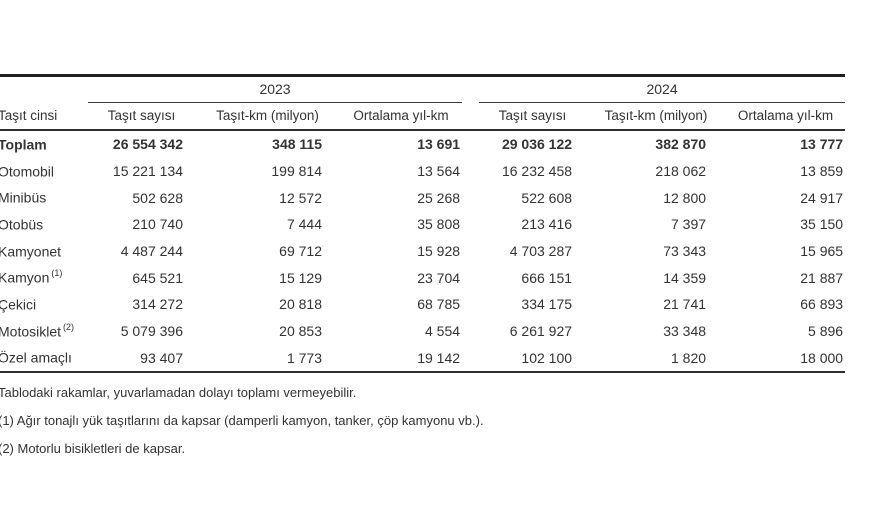 This screenshot has width=870, height=516. I want to click on table-cell: 15 221 134, so click(147, 170).